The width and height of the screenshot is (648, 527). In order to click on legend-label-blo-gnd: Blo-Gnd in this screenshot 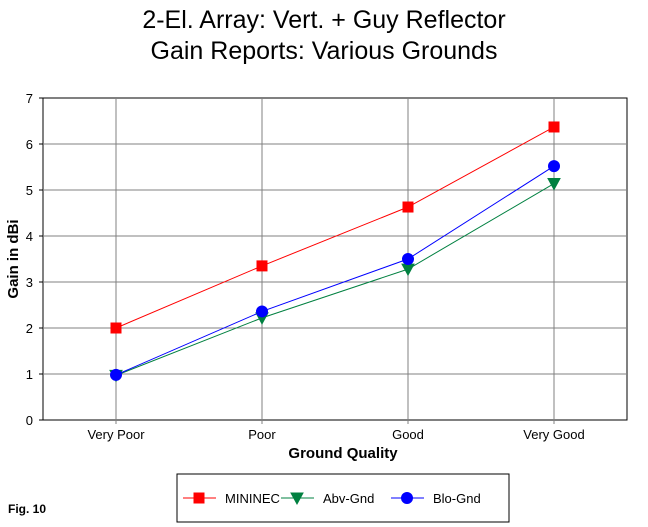, I will do `click(457, 498)`.